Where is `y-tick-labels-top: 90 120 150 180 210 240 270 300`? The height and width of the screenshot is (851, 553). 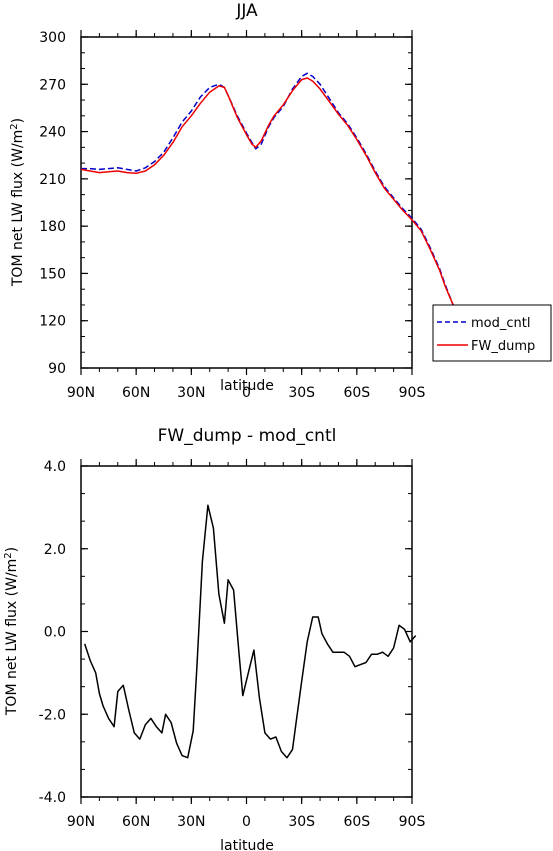
y-tick-labels-top: 90 120 150 180 210 240 270 300 is located at coordinates (52, 203).